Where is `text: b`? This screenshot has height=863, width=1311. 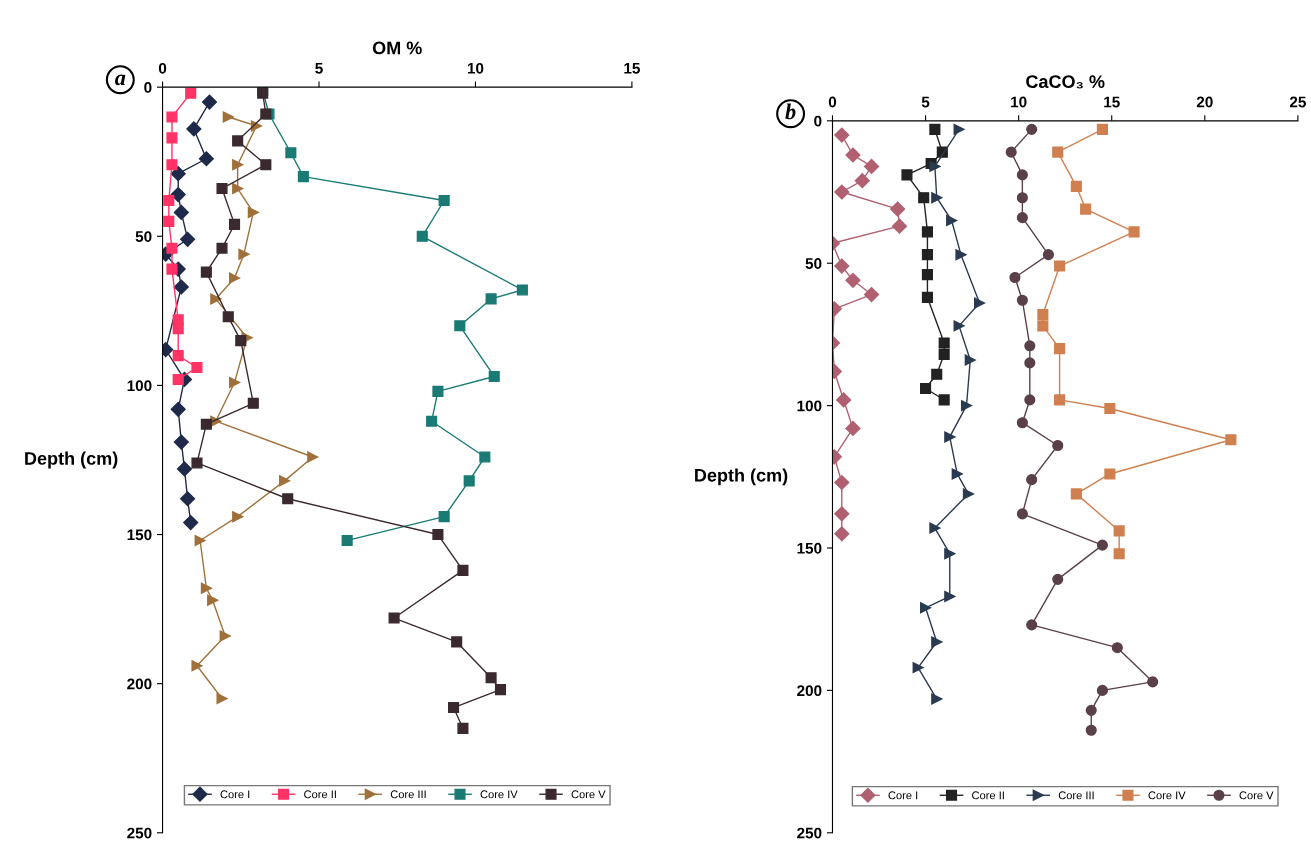 text: b is located at coordinates (790, 111).